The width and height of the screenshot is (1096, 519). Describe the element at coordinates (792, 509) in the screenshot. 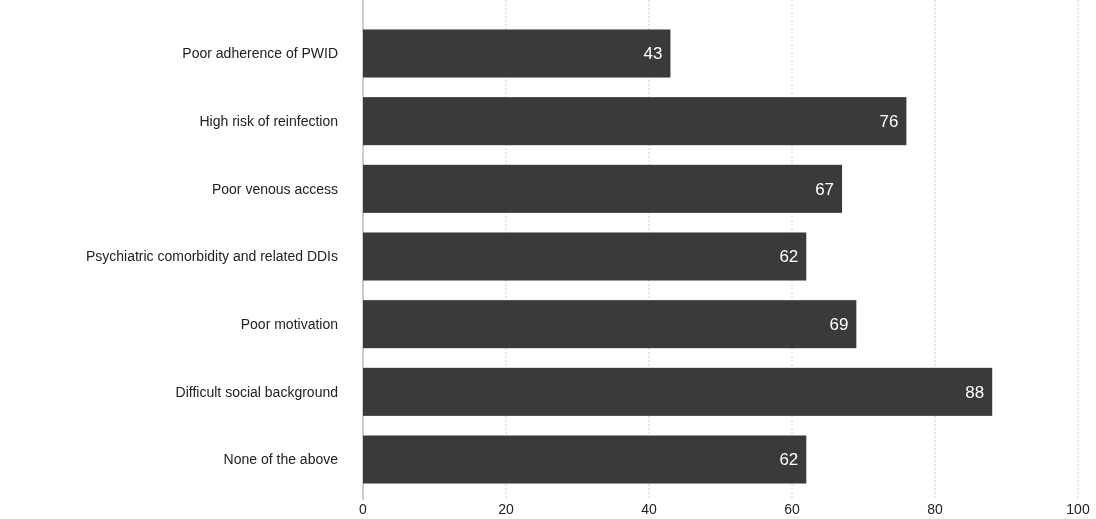

I see `x-tick-label: 60` at that location.